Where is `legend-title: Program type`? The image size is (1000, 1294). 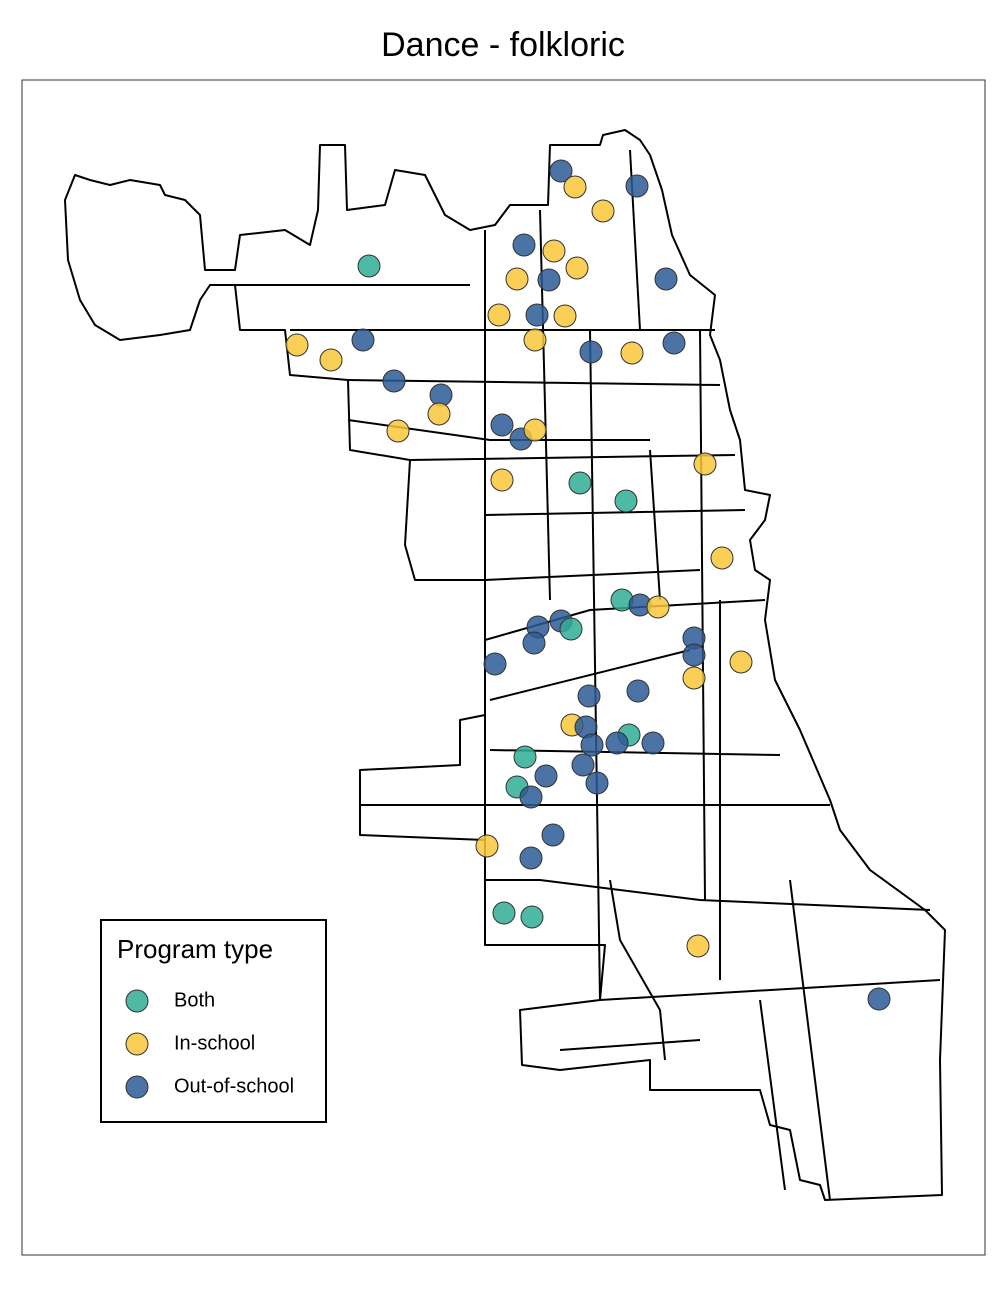
legend-title: Program type is located at coordinates (195, 949).